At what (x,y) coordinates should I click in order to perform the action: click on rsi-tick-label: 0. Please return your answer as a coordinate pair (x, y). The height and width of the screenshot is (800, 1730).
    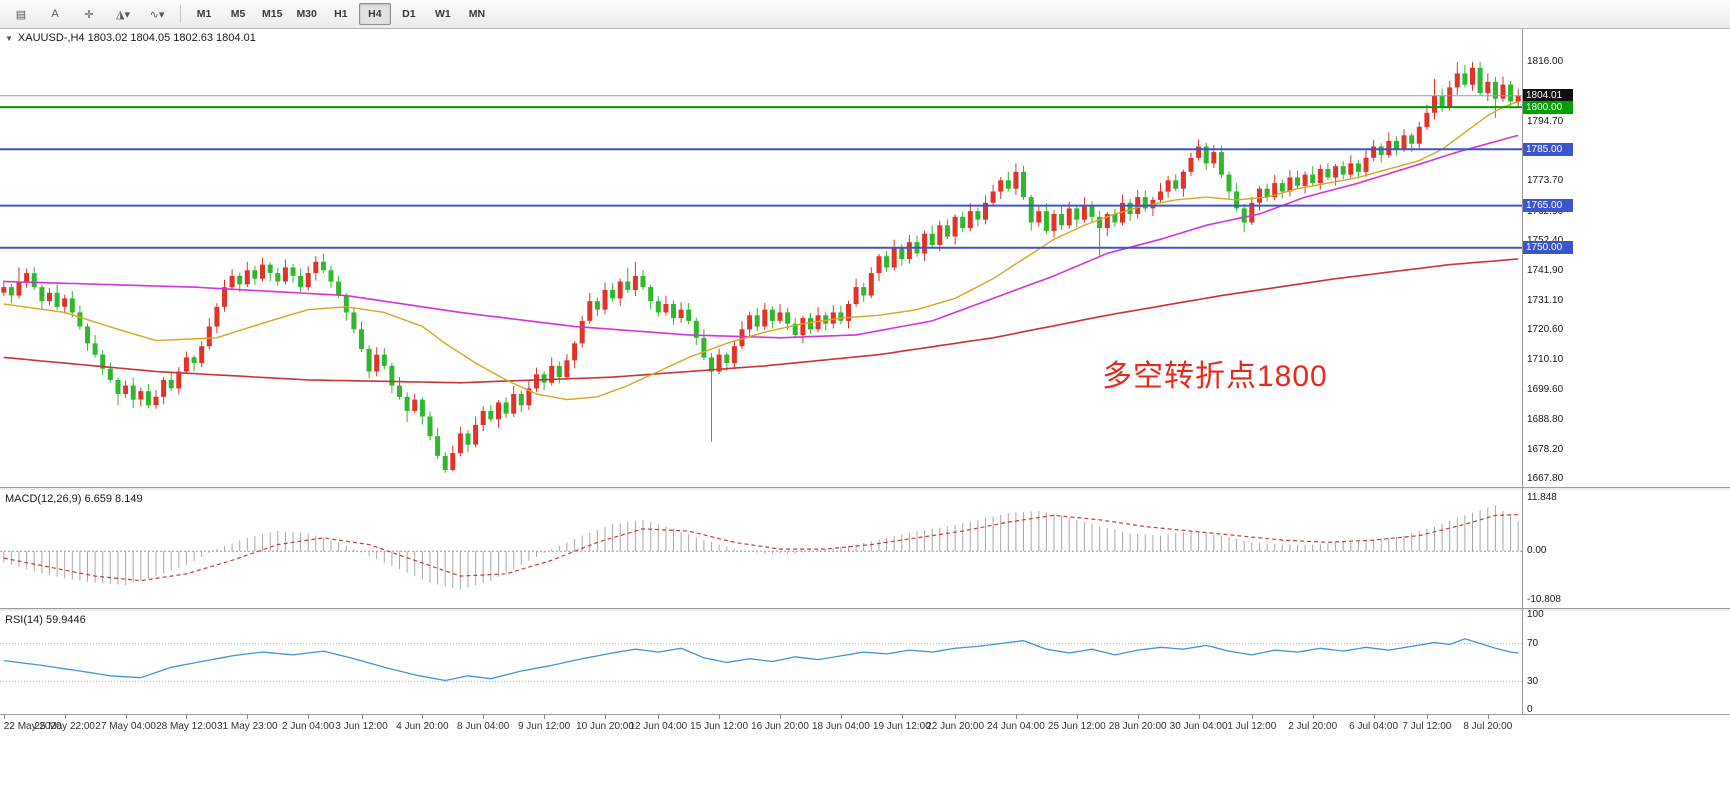
    Looking at the image, I should click on (1530, 709).